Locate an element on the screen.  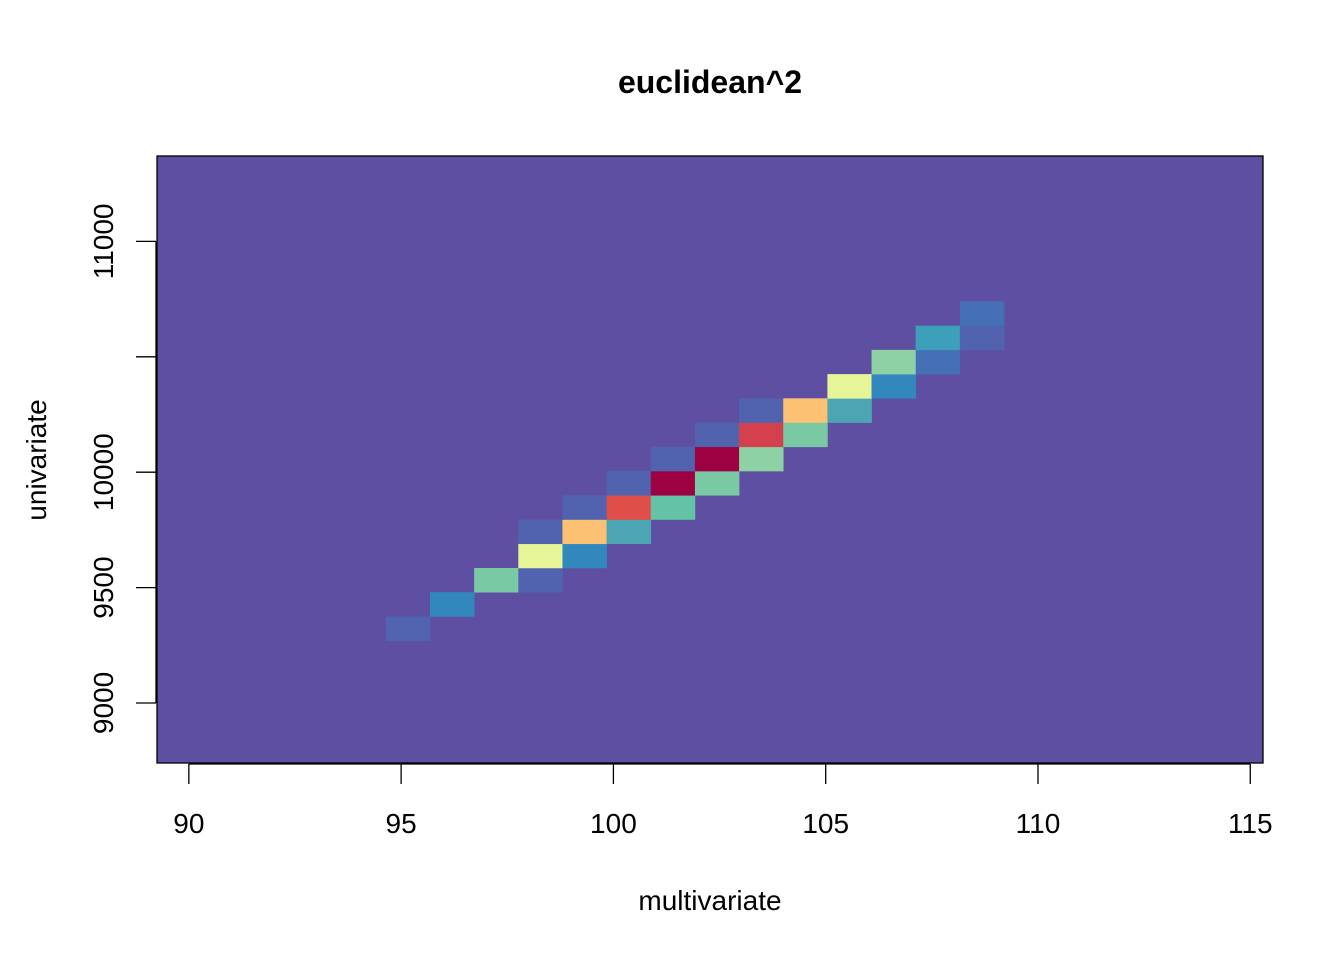
x-tick-label: 95 is located at coordinates (401, 823).